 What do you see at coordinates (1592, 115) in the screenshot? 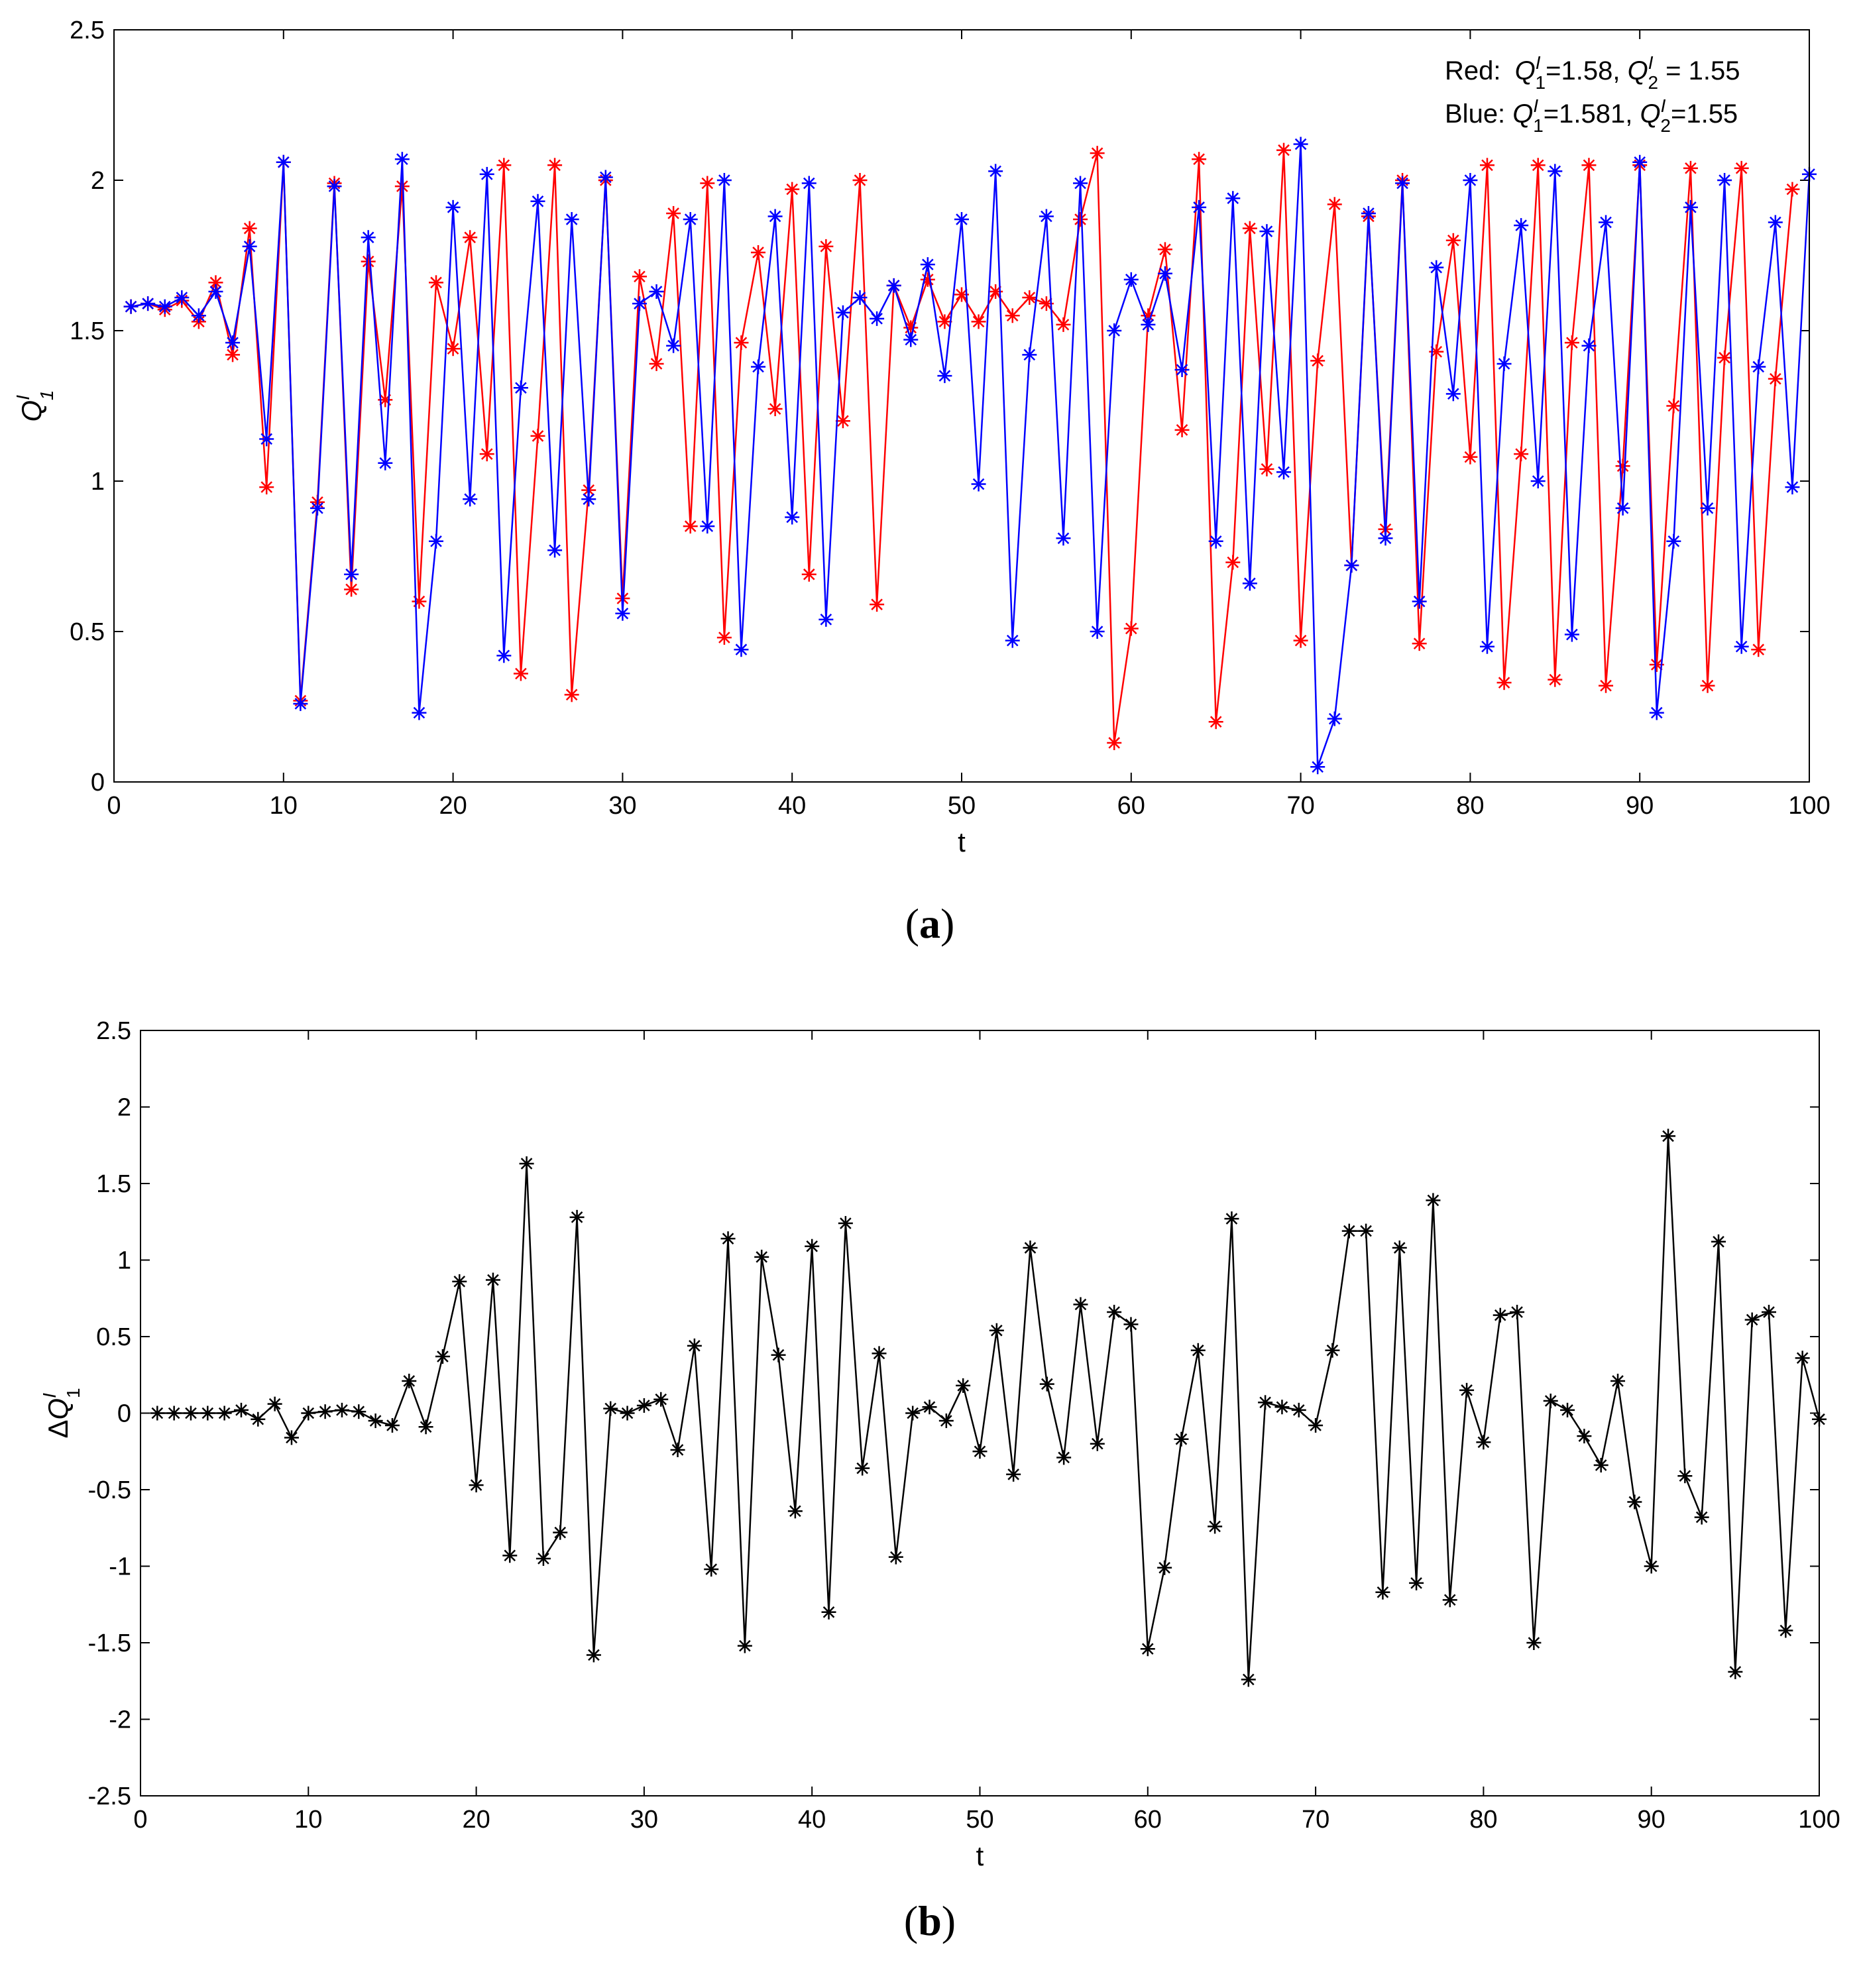
I see `legend-entry-blue: Blue: QI 1=1.581, QI 2=1.55` at bounding box center [1592, 115].